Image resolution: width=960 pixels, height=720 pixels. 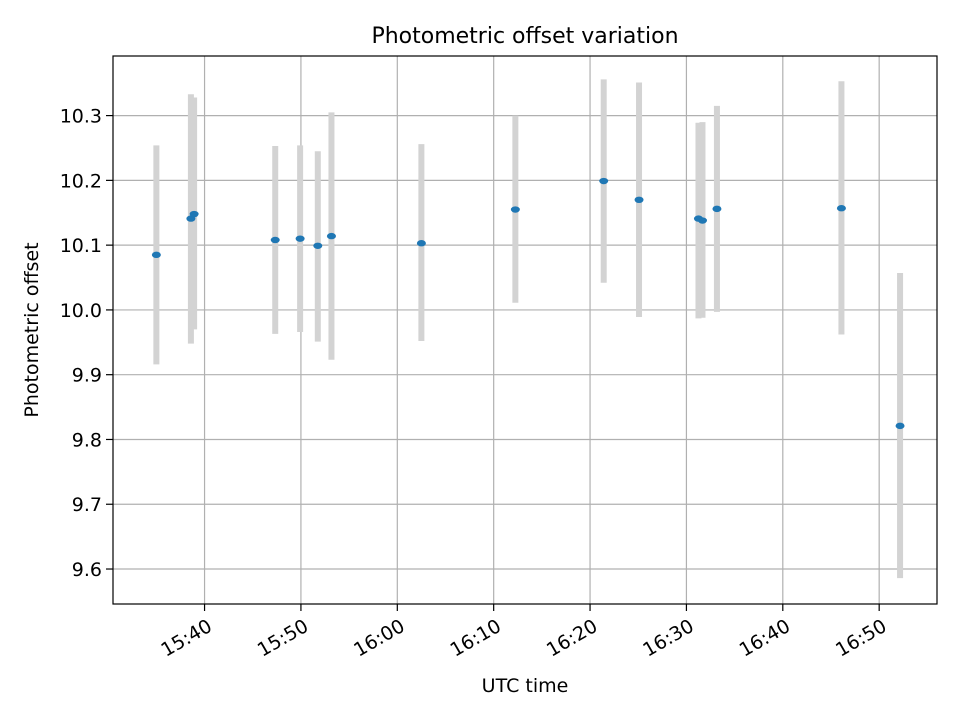 What do you see at coordinates (86, 343) in the screenshot?
I see `y-axis-ticks: 9.6 9.7 9.8 9.9 10.0 10.1 10.2 10.3` at bounding box center [86, 343].